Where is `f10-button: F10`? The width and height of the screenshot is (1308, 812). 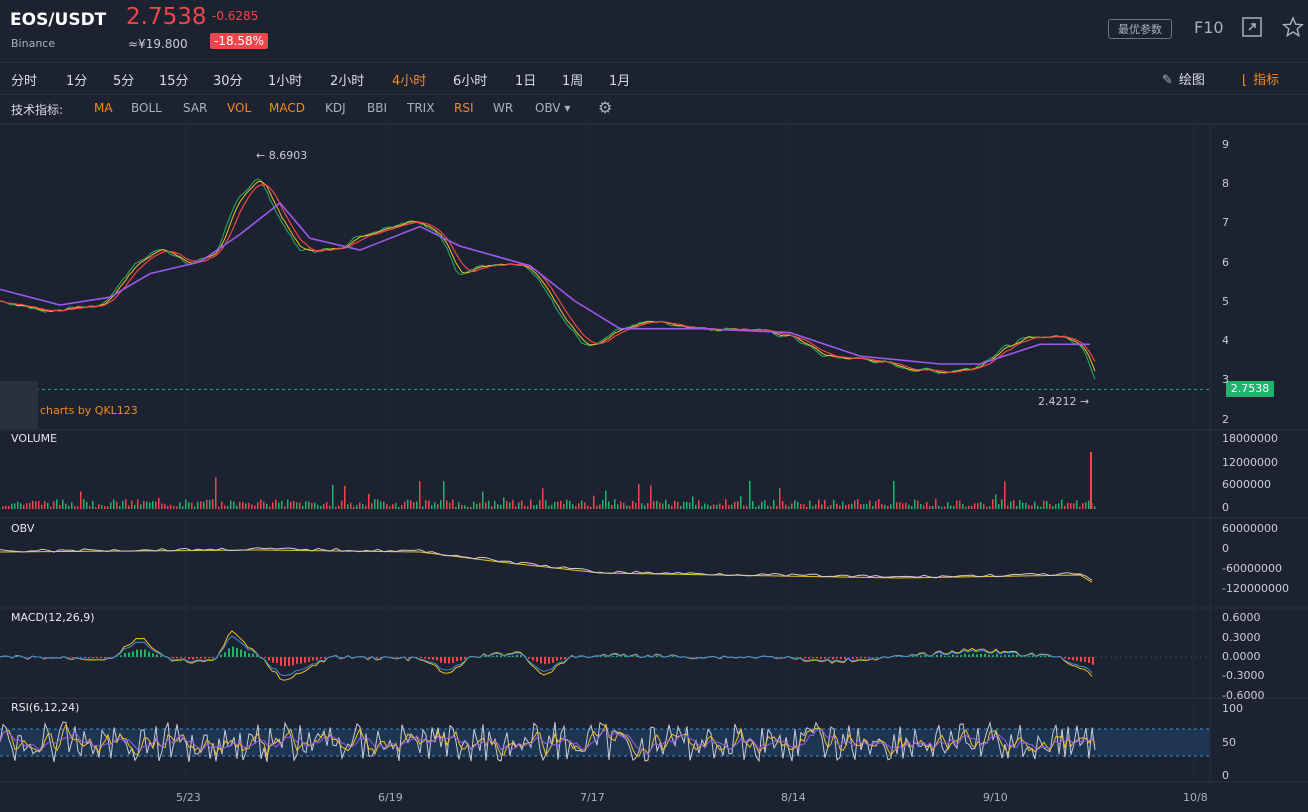
f10-button: F10 is located at coordinates (1209, 27).